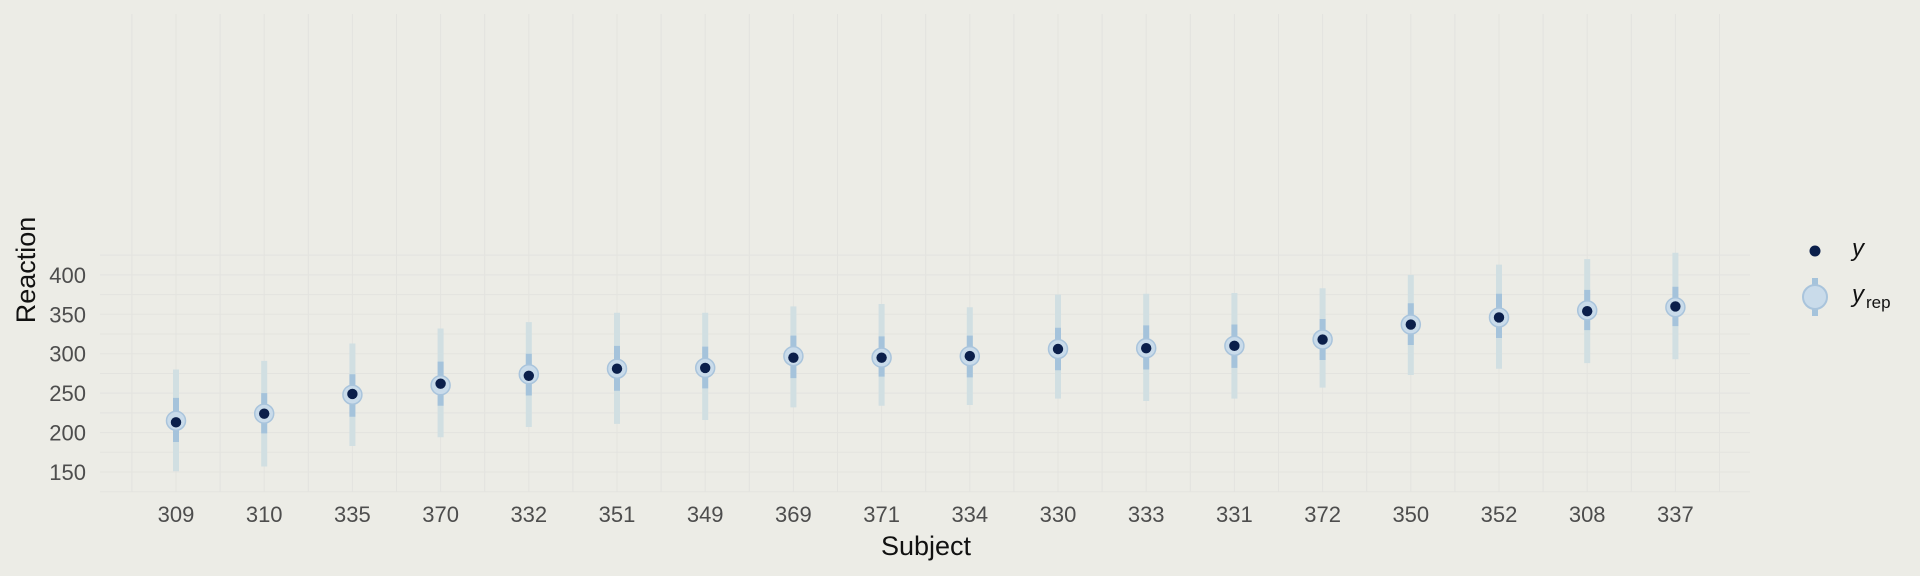  What do you see at coordinates (1058, 514) in the screenshot?
I see `x-tick-label-330: 330` at bounding box center [1058, 514].